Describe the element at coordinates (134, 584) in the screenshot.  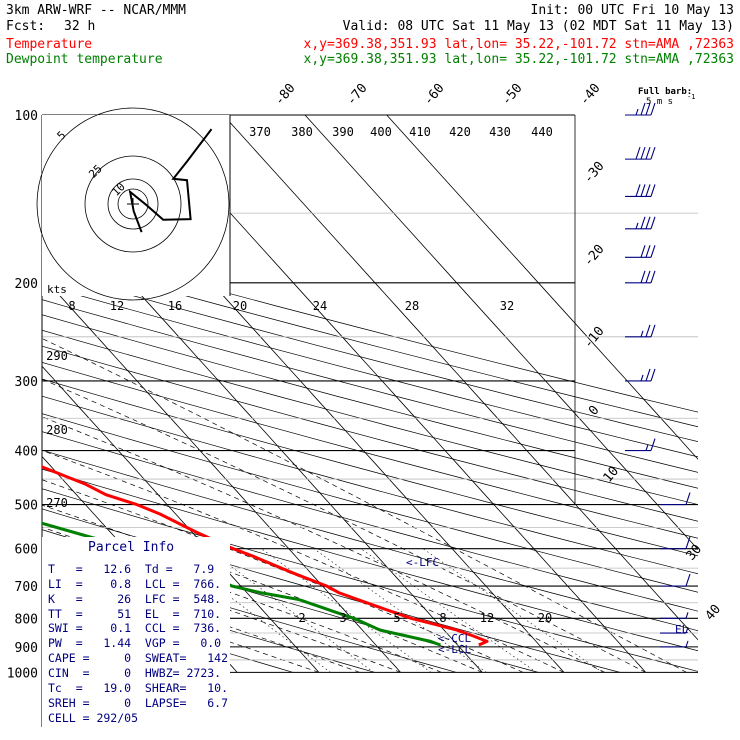
I see `parcel-info-row: LI = 0.8 LCL = 766.` at that location.